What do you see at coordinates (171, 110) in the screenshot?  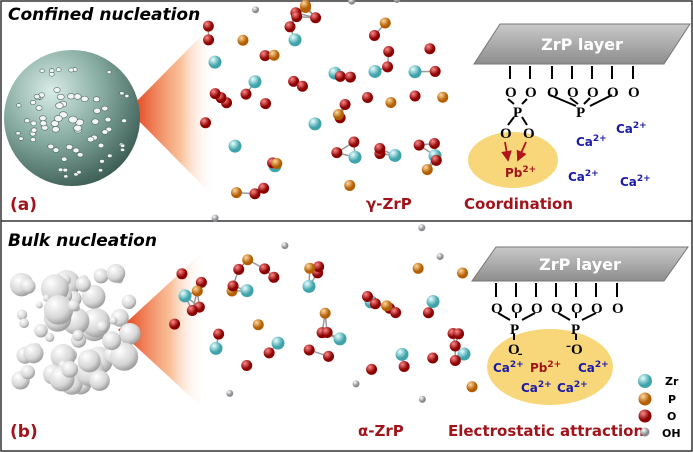 I see `zoom-cone` at bounding box center [171, 110].